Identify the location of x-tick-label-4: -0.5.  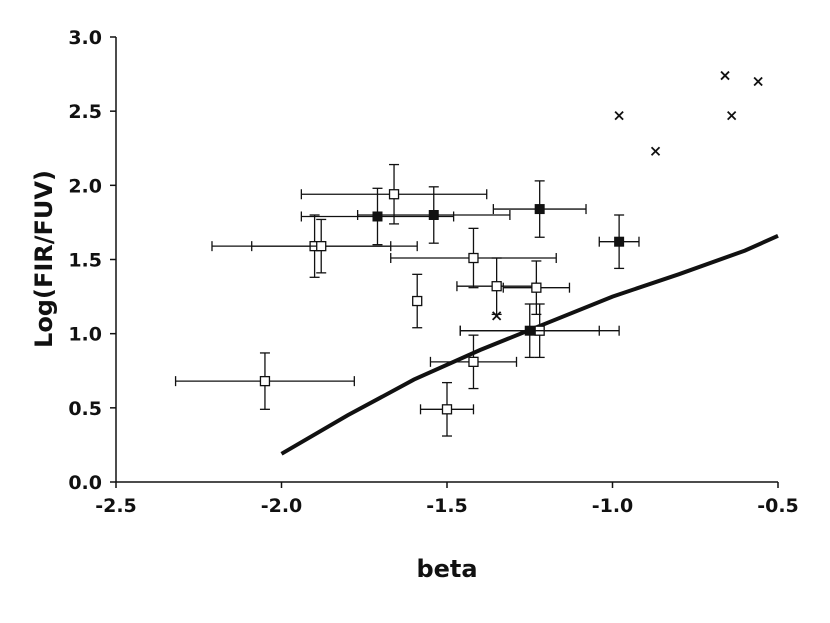
(778, 506).